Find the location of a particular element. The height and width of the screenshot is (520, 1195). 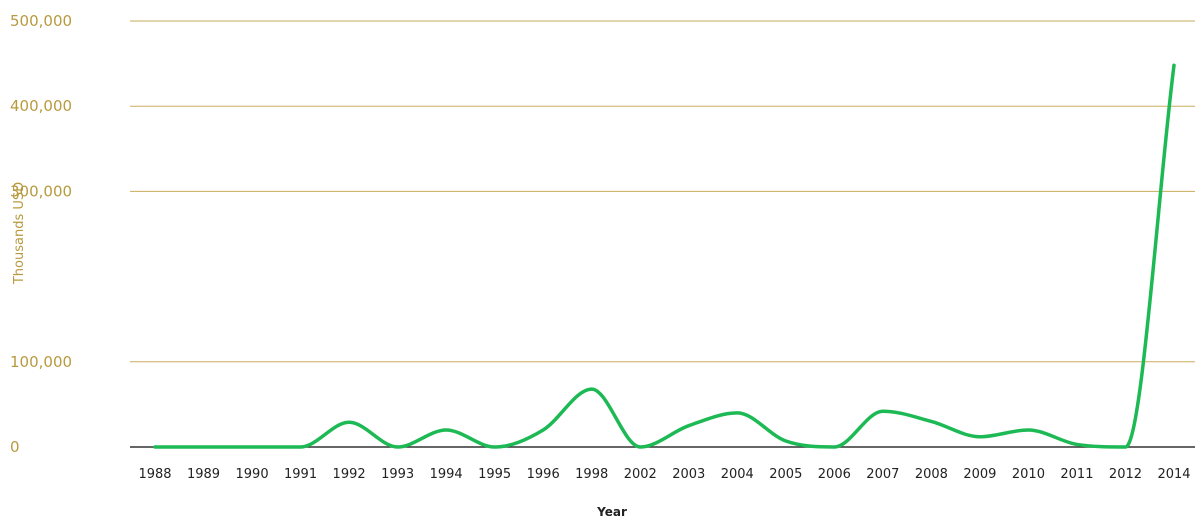

x-tick-label: 1989 is located at coordinates (203, 474).